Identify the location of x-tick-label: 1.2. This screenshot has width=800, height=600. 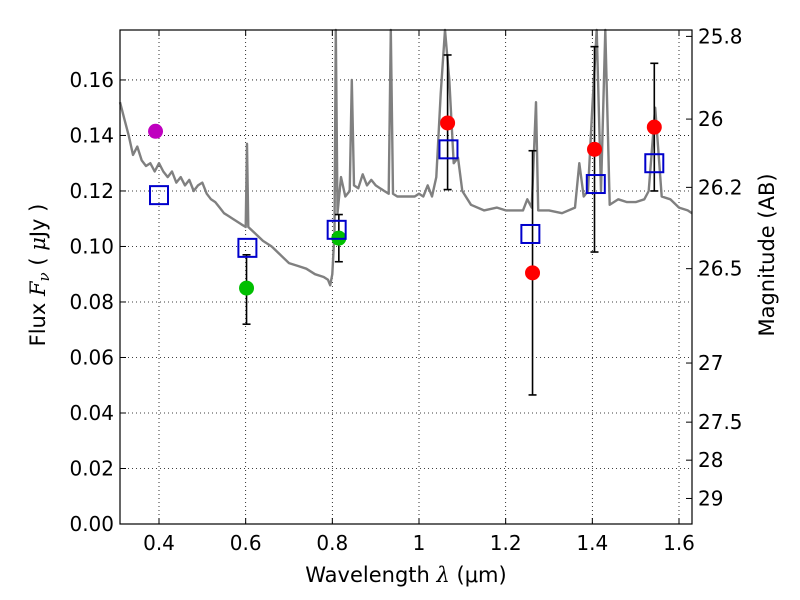
(506, 543).